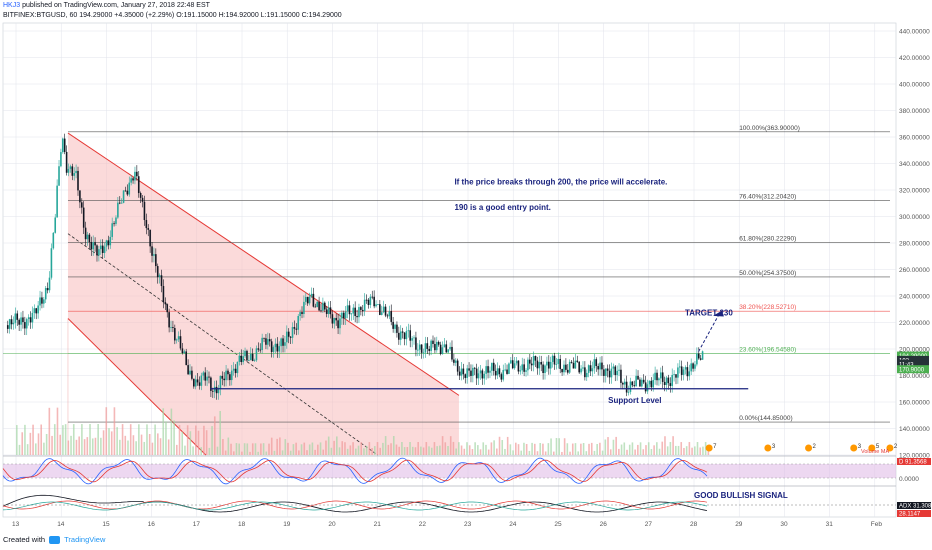  Describe the element at coordinates (85, 539) in the screenshot. I see `tradingview-brand: TradingView` at that location.